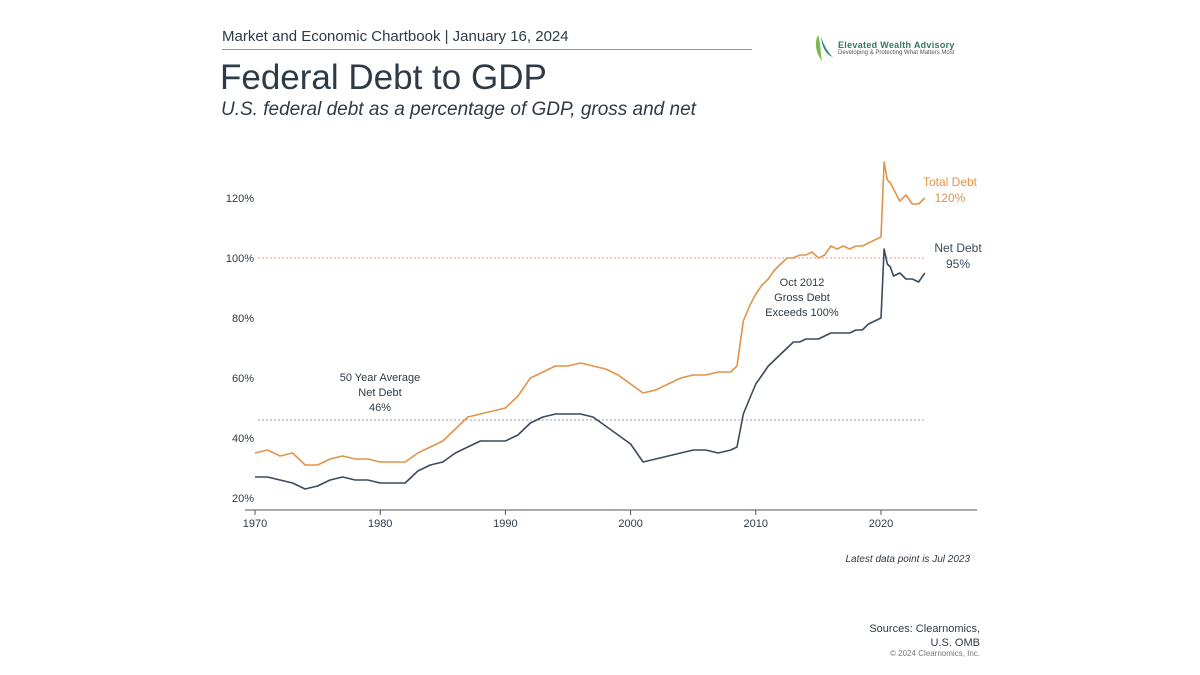  I want to click on x-tick-label: 2000, so click(630, 524).